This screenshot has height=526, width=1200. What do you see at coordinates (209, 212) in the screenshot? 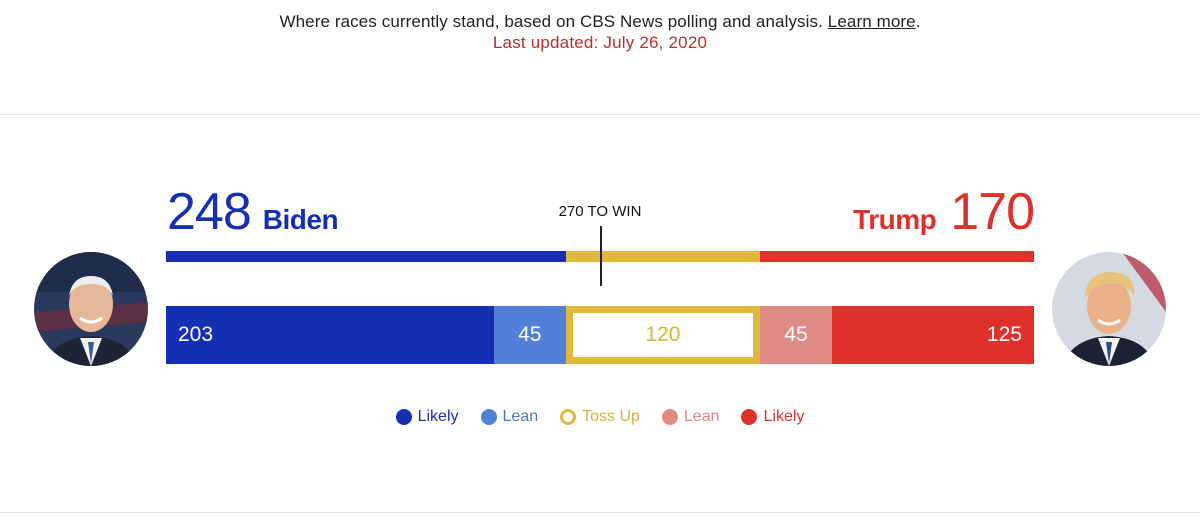
I see `biden-total-number: 248` at bounding box center [209, 212].